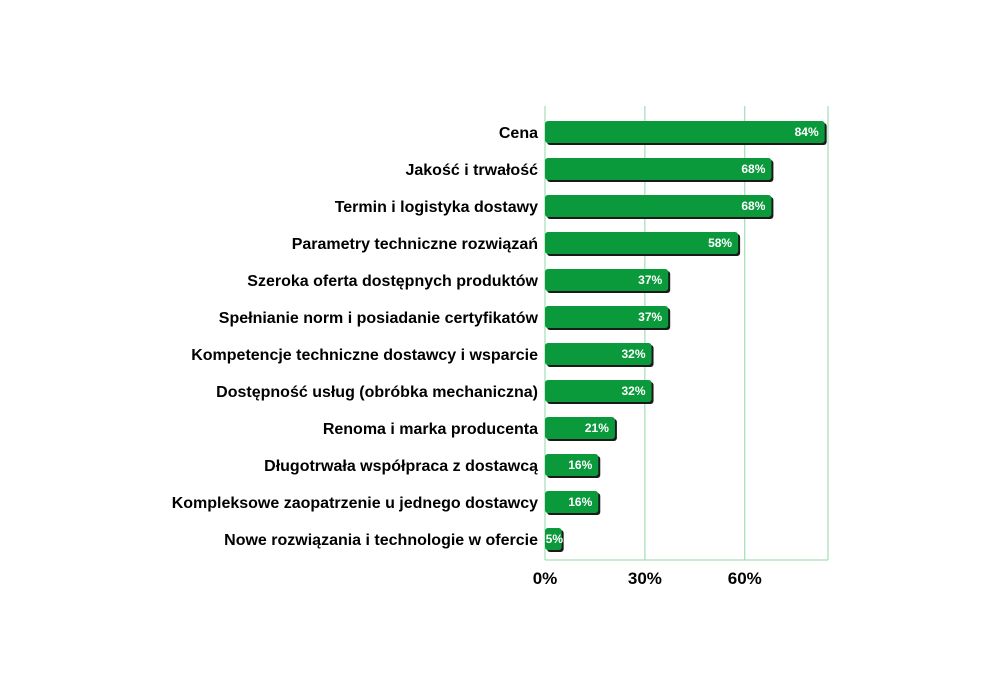 The height and width of the screenshot is (700, 1000). Describe the element at coordinates (807, 132) in the screenshot. I see `data-label: 84%` at that location.